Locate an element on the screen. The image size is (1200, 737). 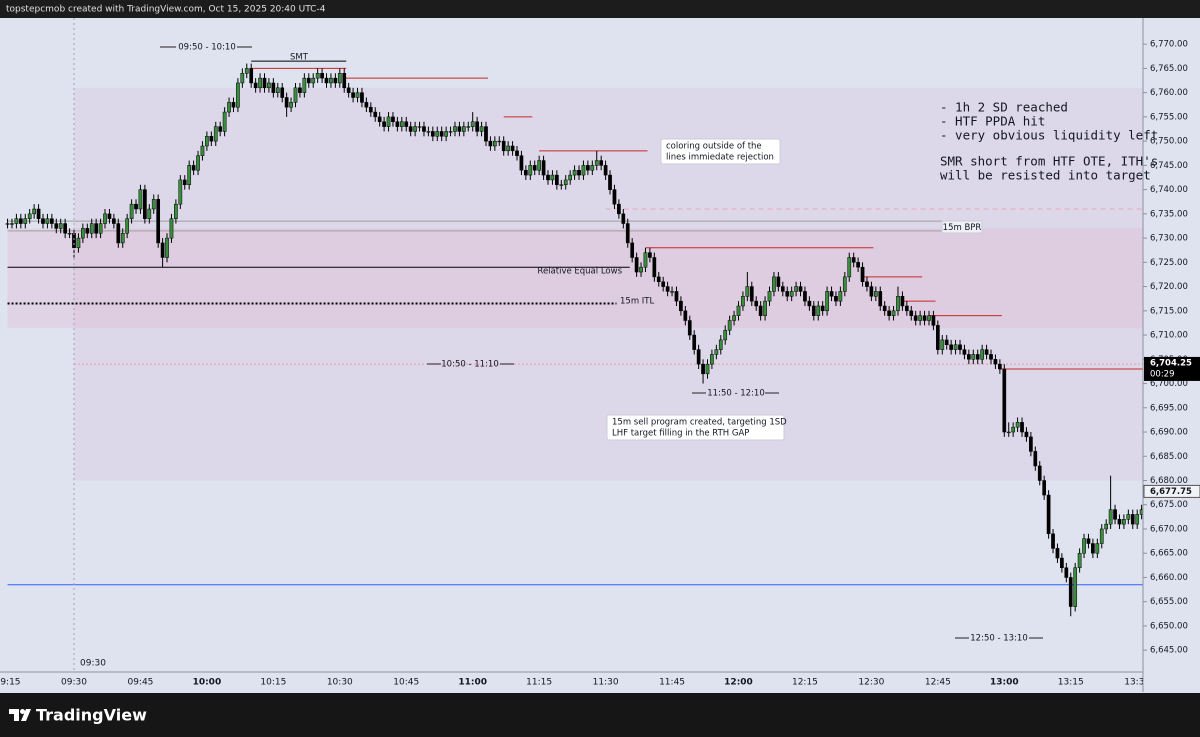
y-tick-label: 6,760.00 is located at coordinates (1169, 93).